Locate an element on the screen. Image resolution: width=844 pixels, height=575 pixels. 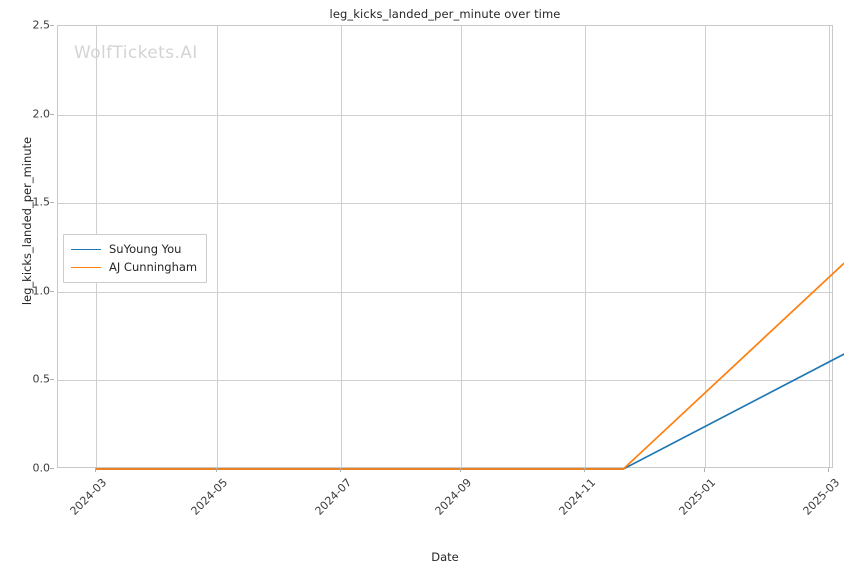
legend-label: AJ Cunningham is located at coordinates (153, 267).